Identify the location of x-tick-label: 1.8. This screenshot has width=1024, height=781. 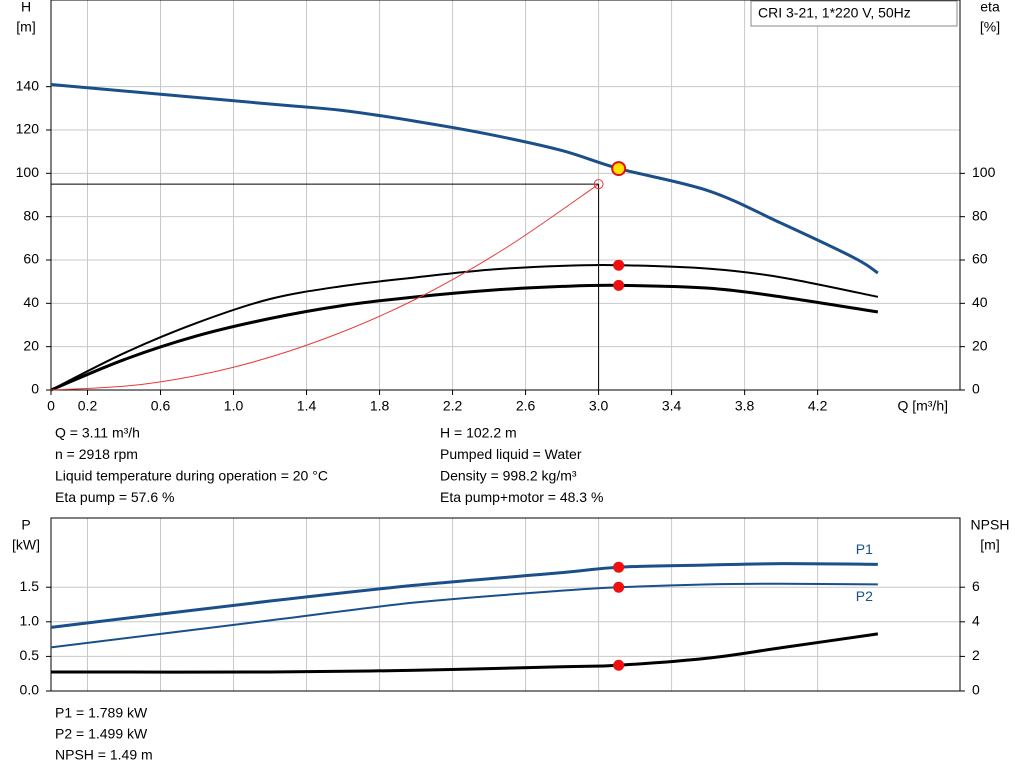
(380, 406).